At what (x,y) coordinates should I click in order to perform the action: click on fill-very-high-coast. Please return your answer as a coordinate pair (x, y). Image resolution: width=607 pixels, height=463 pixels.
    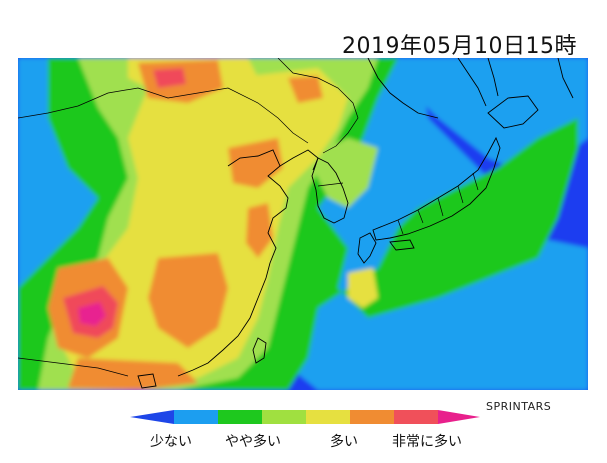
    Looking at the image, I should click on (259, 230).